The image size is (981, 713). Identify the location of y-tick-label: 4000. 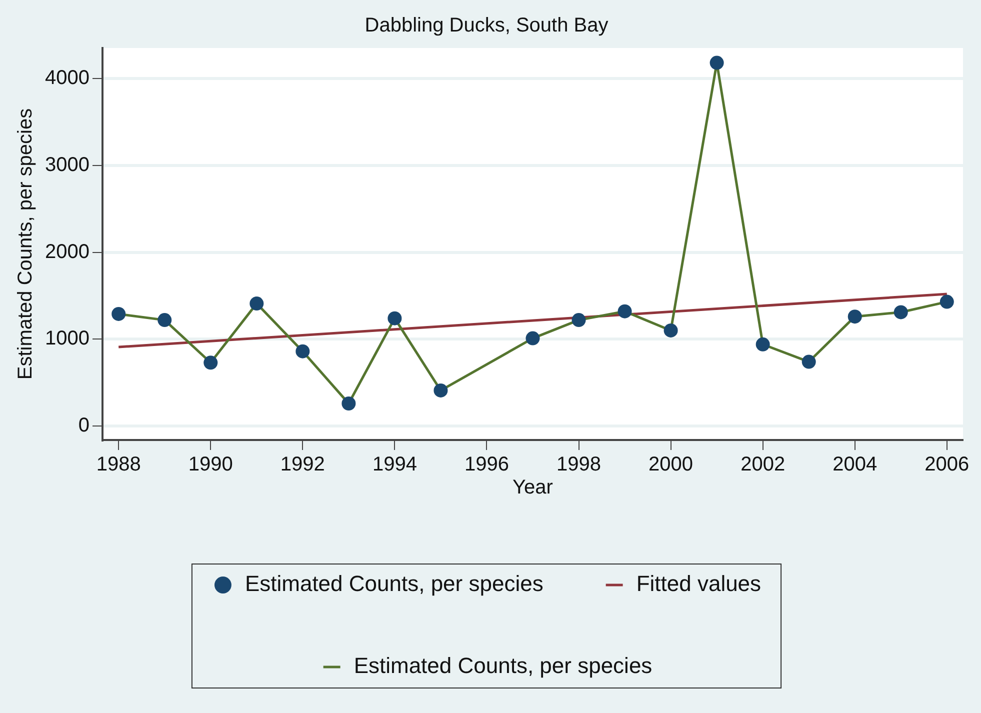
(67, 77).